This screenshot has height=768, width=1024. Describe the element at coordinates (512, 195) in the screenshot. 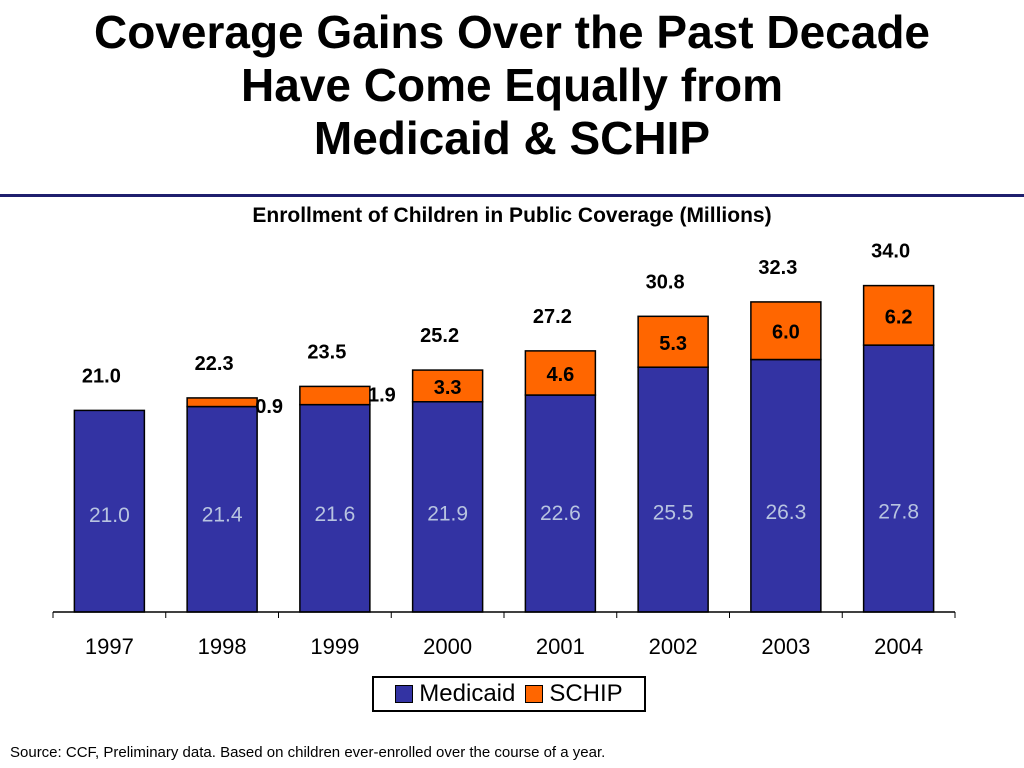

I see `title-divider` at that location.